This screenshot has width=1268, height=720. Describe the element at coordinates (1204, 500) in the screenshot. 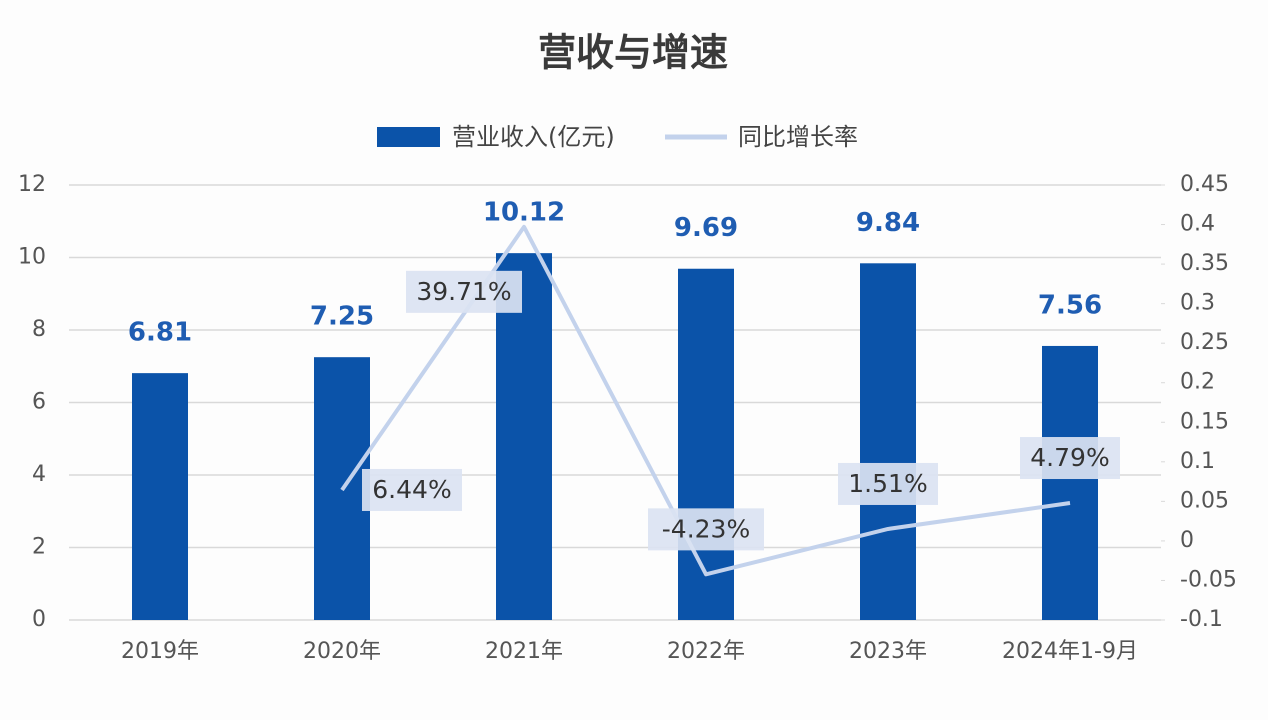

I see `y2-tick-label: 0.05` at that location.